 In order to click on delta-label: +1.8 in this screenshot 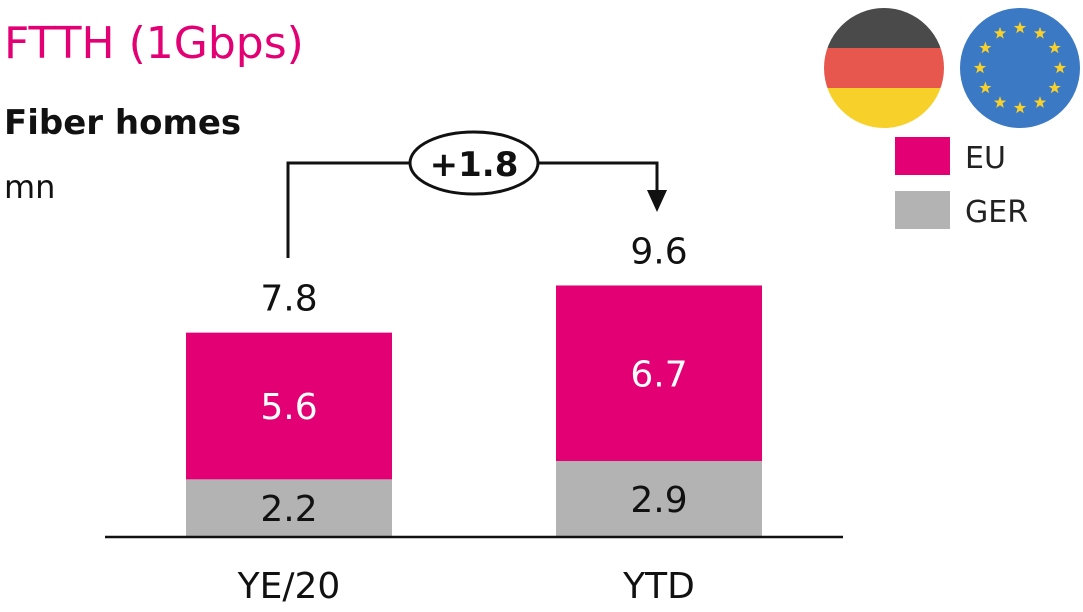, I will do `click(474, 165)`.